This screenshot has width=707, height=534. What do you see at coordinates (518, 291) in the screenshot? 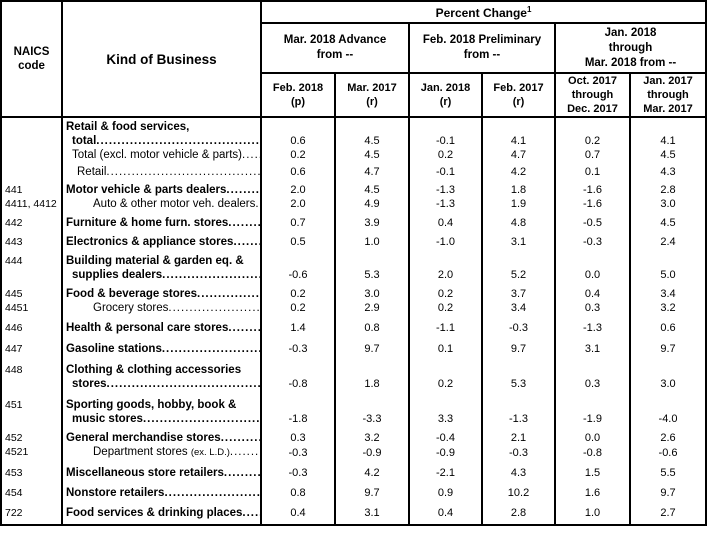
I see `value-cell: 3.7` at bounding box center [518, 291].